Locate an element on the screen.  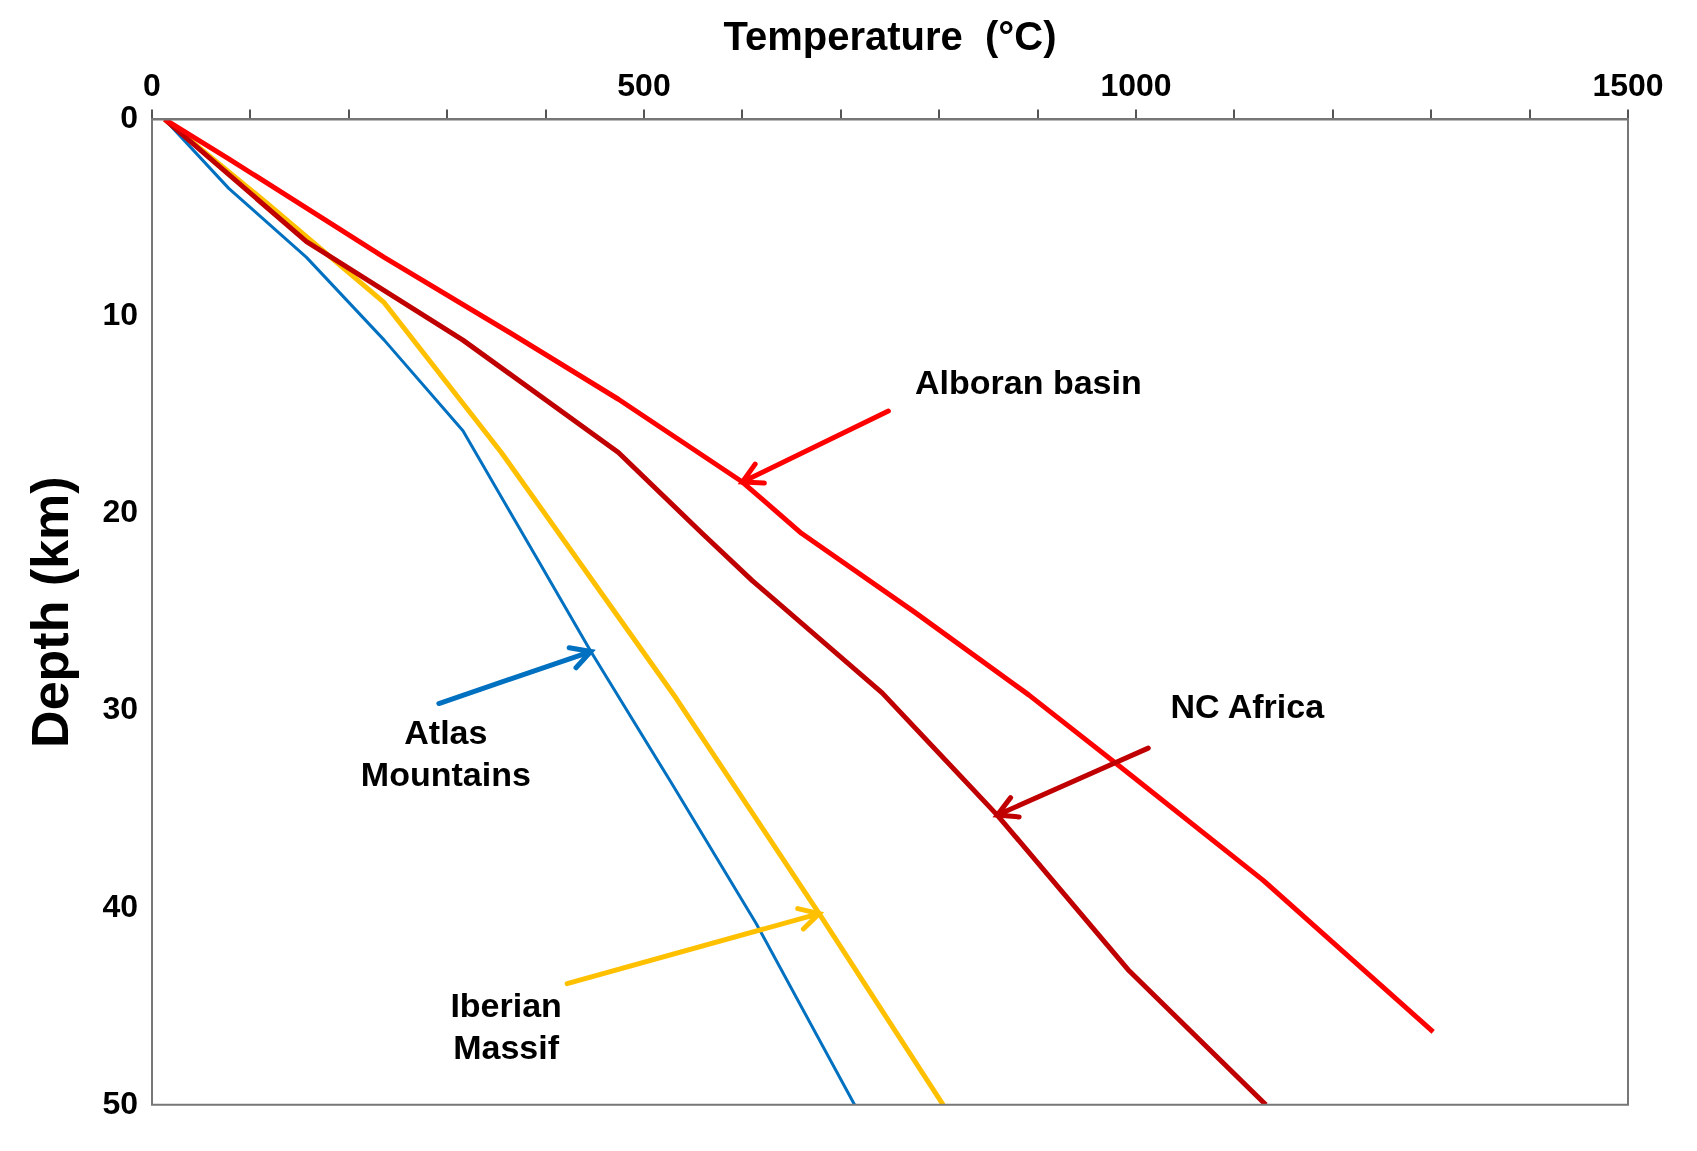
x-tick-label: 0 is located at coordinates (152, 85).